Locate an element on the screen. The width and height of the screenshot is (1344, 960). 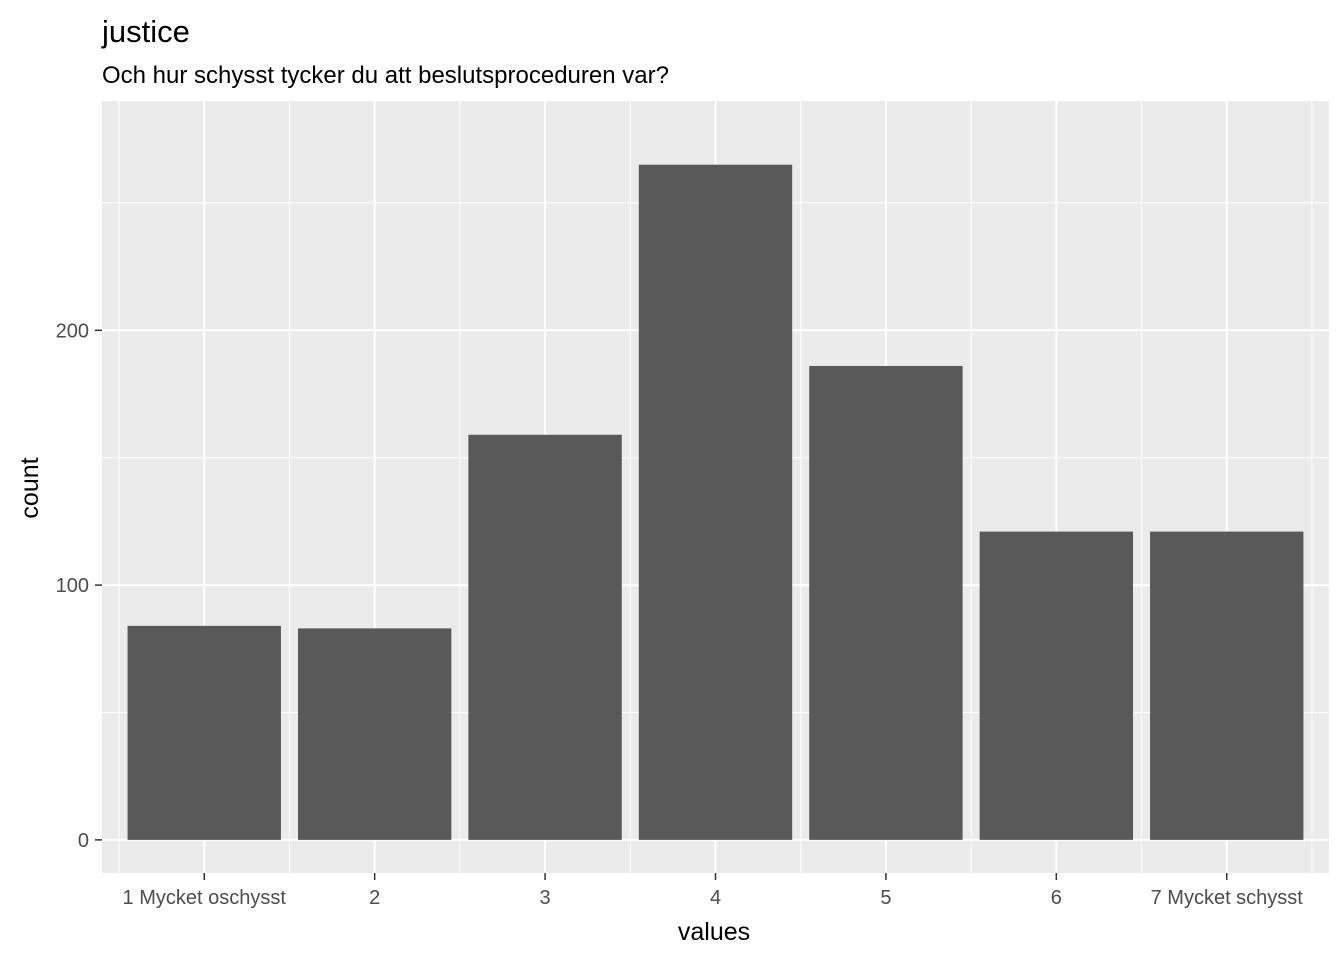
x-tick-label: 1 Mycket oschysst is located at coordinates (205, 898).